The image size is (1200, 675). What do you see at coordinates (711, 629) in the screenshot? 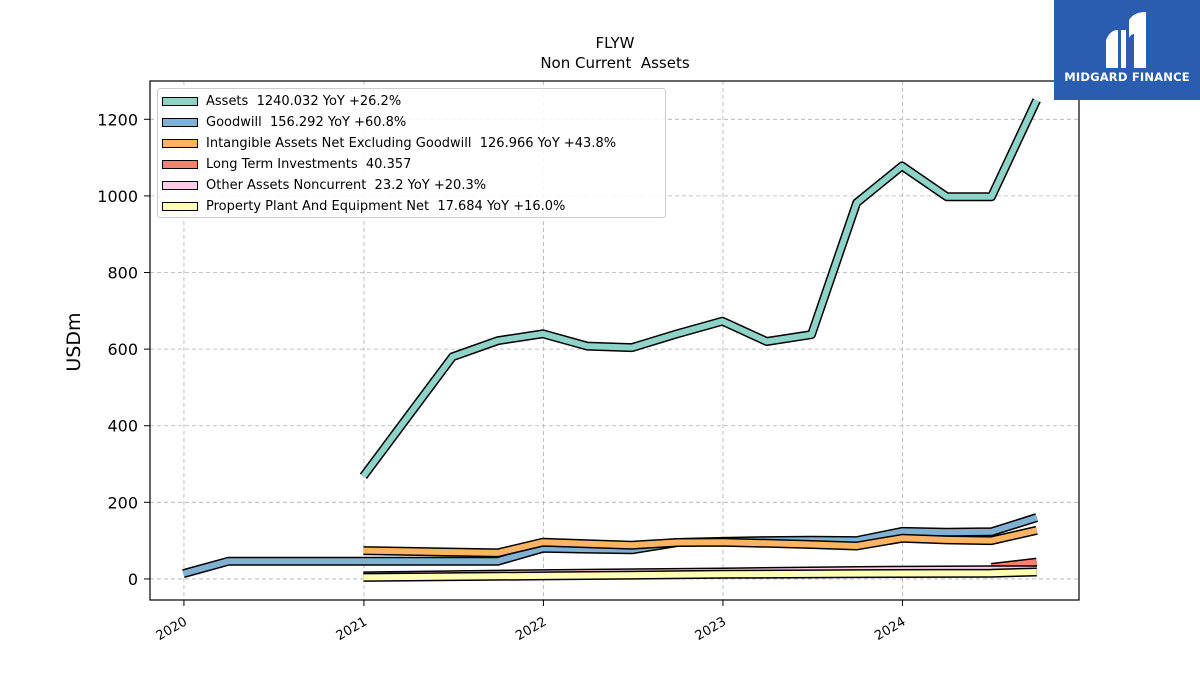
I see `x-tick-label: 2023` at bounding box center [711, 629].